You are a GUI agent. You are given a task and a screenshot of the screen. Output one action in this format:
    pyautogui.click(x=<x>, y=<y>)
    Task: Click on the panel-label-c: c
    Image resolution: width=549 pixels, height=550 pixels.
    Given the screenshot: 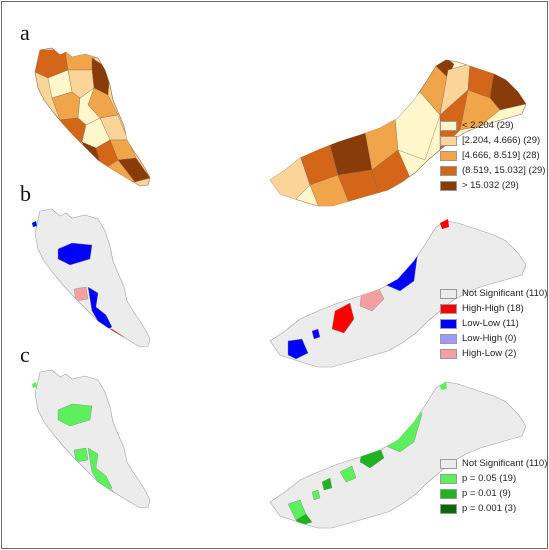 What is the action you would take?
    pyautogui.click(x=25, y=354)
    